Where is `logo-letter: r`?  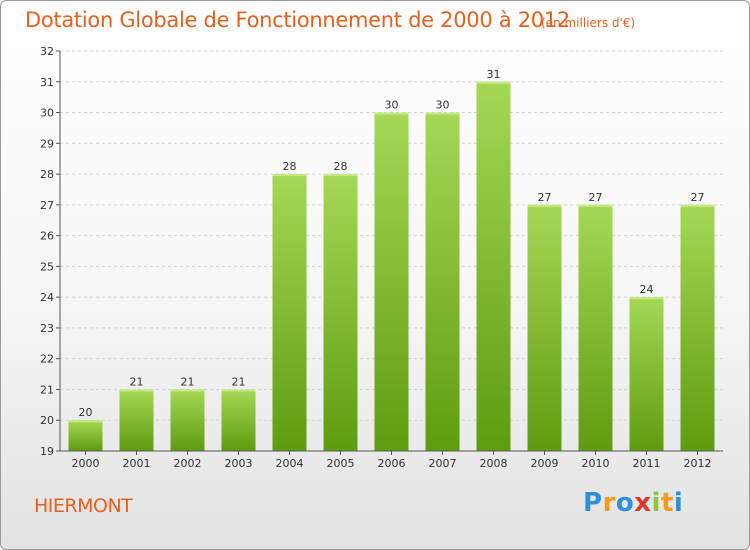
logo-letter: r is located at coordinates (609, 503).